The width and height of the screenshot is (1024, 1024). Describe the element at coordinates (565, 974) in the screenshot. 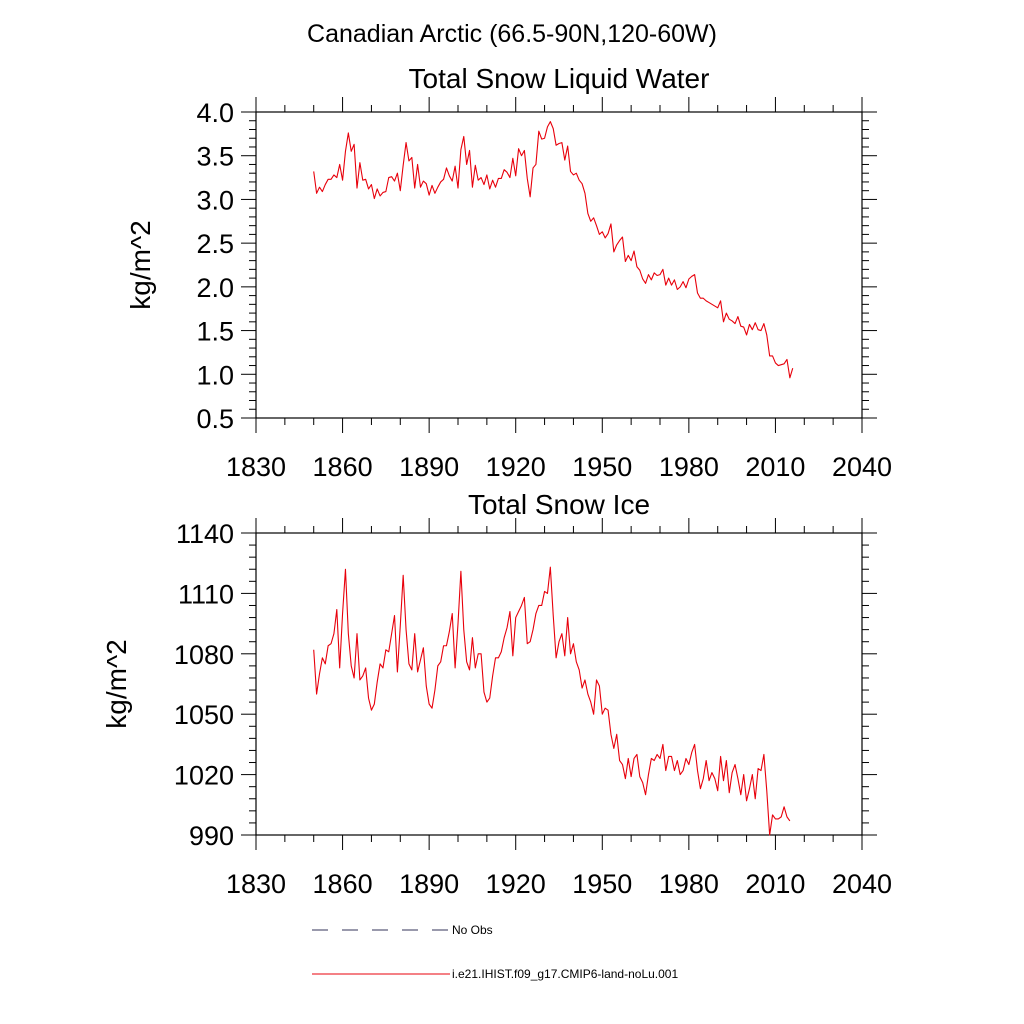

I see `legend-label: i.e21.IHIST.f09_g17.CMIP6-land-noLu.001` at that location.